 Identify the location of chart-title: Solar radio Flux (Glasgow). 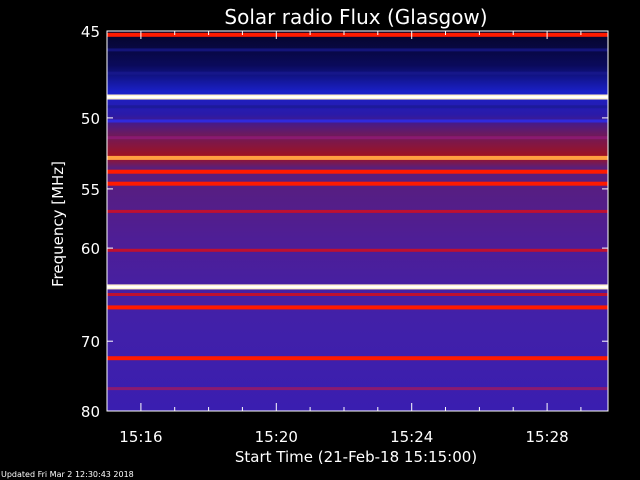
(355, 17).